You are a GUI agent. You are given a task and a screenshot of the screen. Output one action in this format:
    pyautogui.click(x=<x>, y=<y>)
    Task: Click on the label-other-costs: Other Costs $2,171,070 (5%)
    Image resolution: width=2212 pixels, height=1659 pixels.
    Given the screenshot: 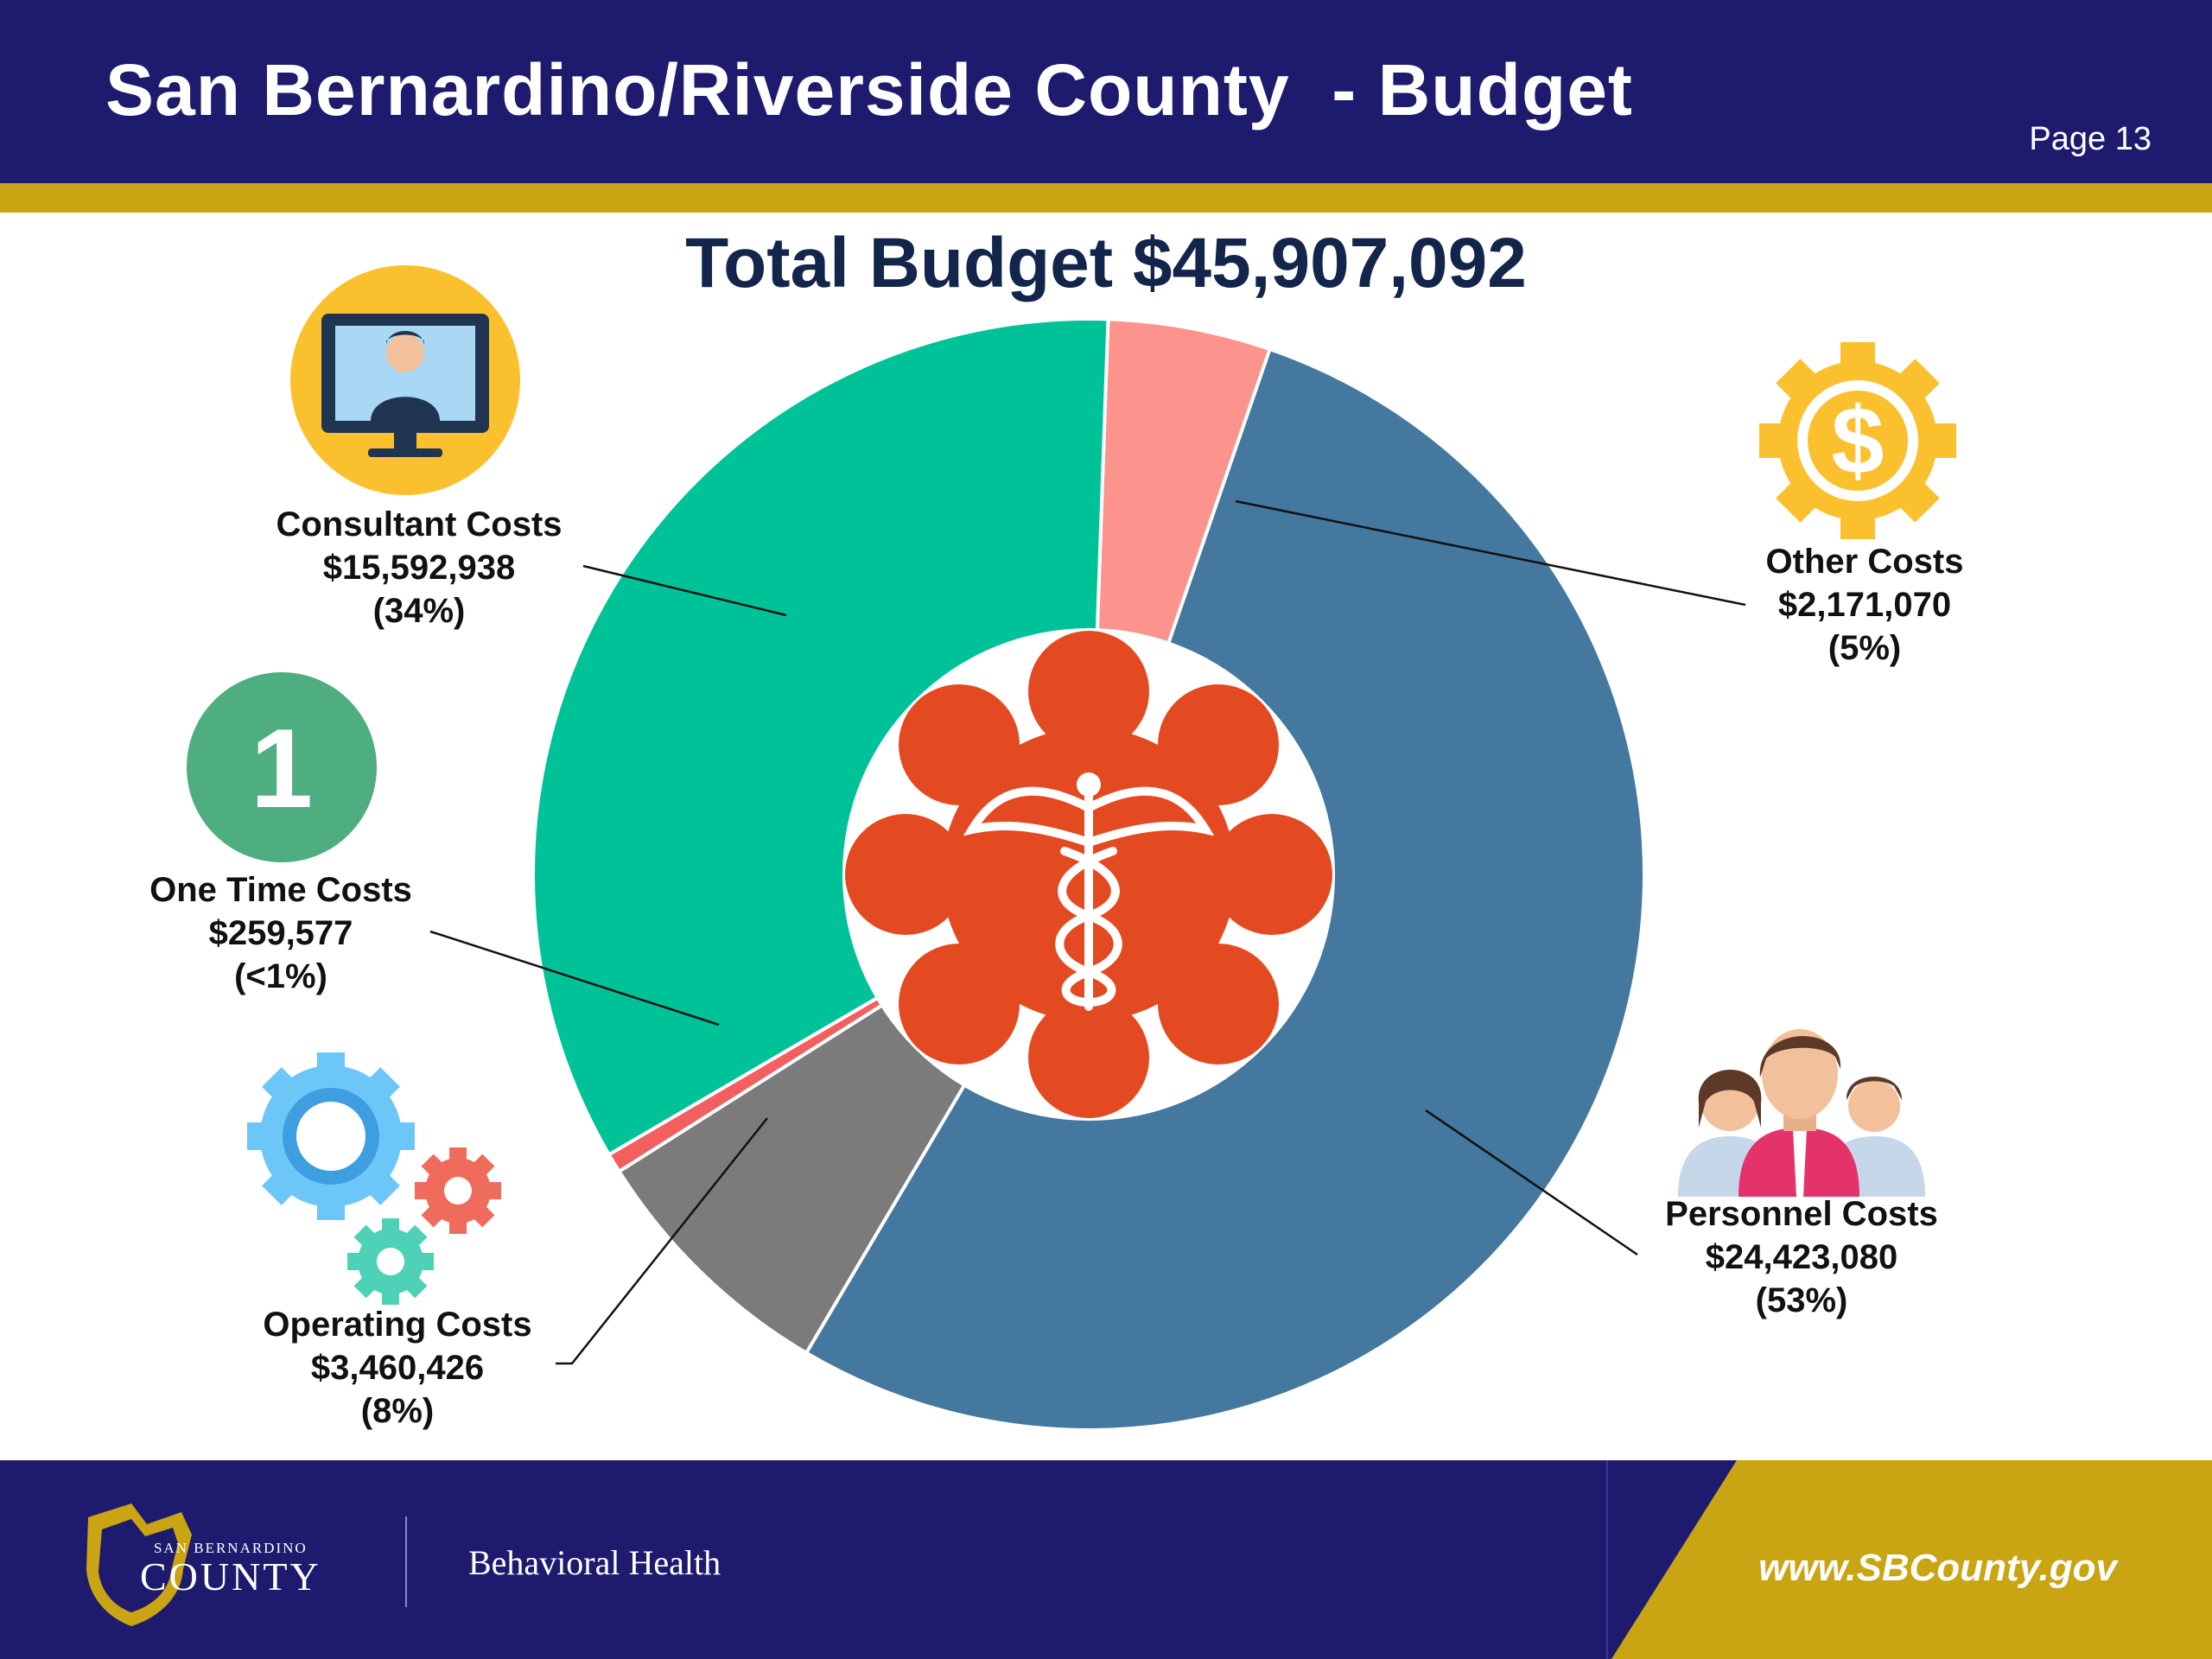 What is the action you would take?
    pyautogui.click(x=1865, y=605)
    